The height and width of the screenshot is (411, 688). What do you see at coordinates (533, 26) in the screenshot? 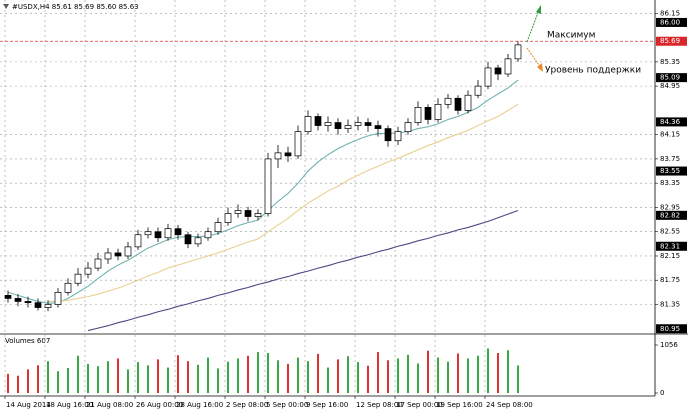
I see `arrow-up` at bounding box center [533, 26].